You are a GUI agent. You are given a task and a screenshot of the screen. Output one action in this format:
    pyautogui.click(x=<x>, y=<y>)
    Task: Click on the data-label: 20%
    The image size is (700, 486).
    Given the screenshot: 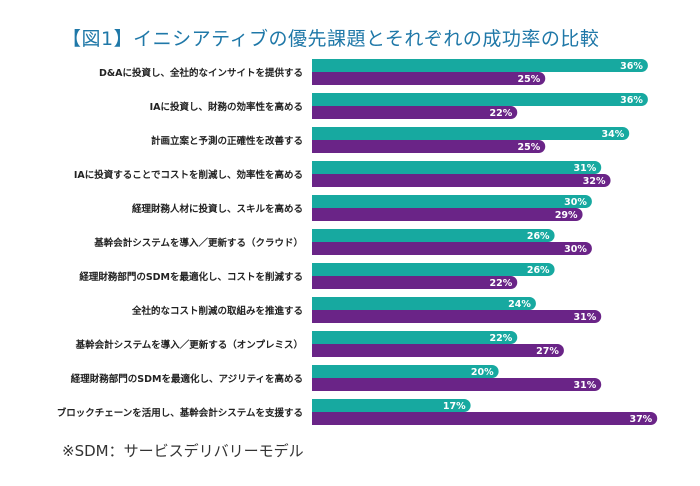 What is the action you would take?
    pyautogui.click(x=482, y=372)
    